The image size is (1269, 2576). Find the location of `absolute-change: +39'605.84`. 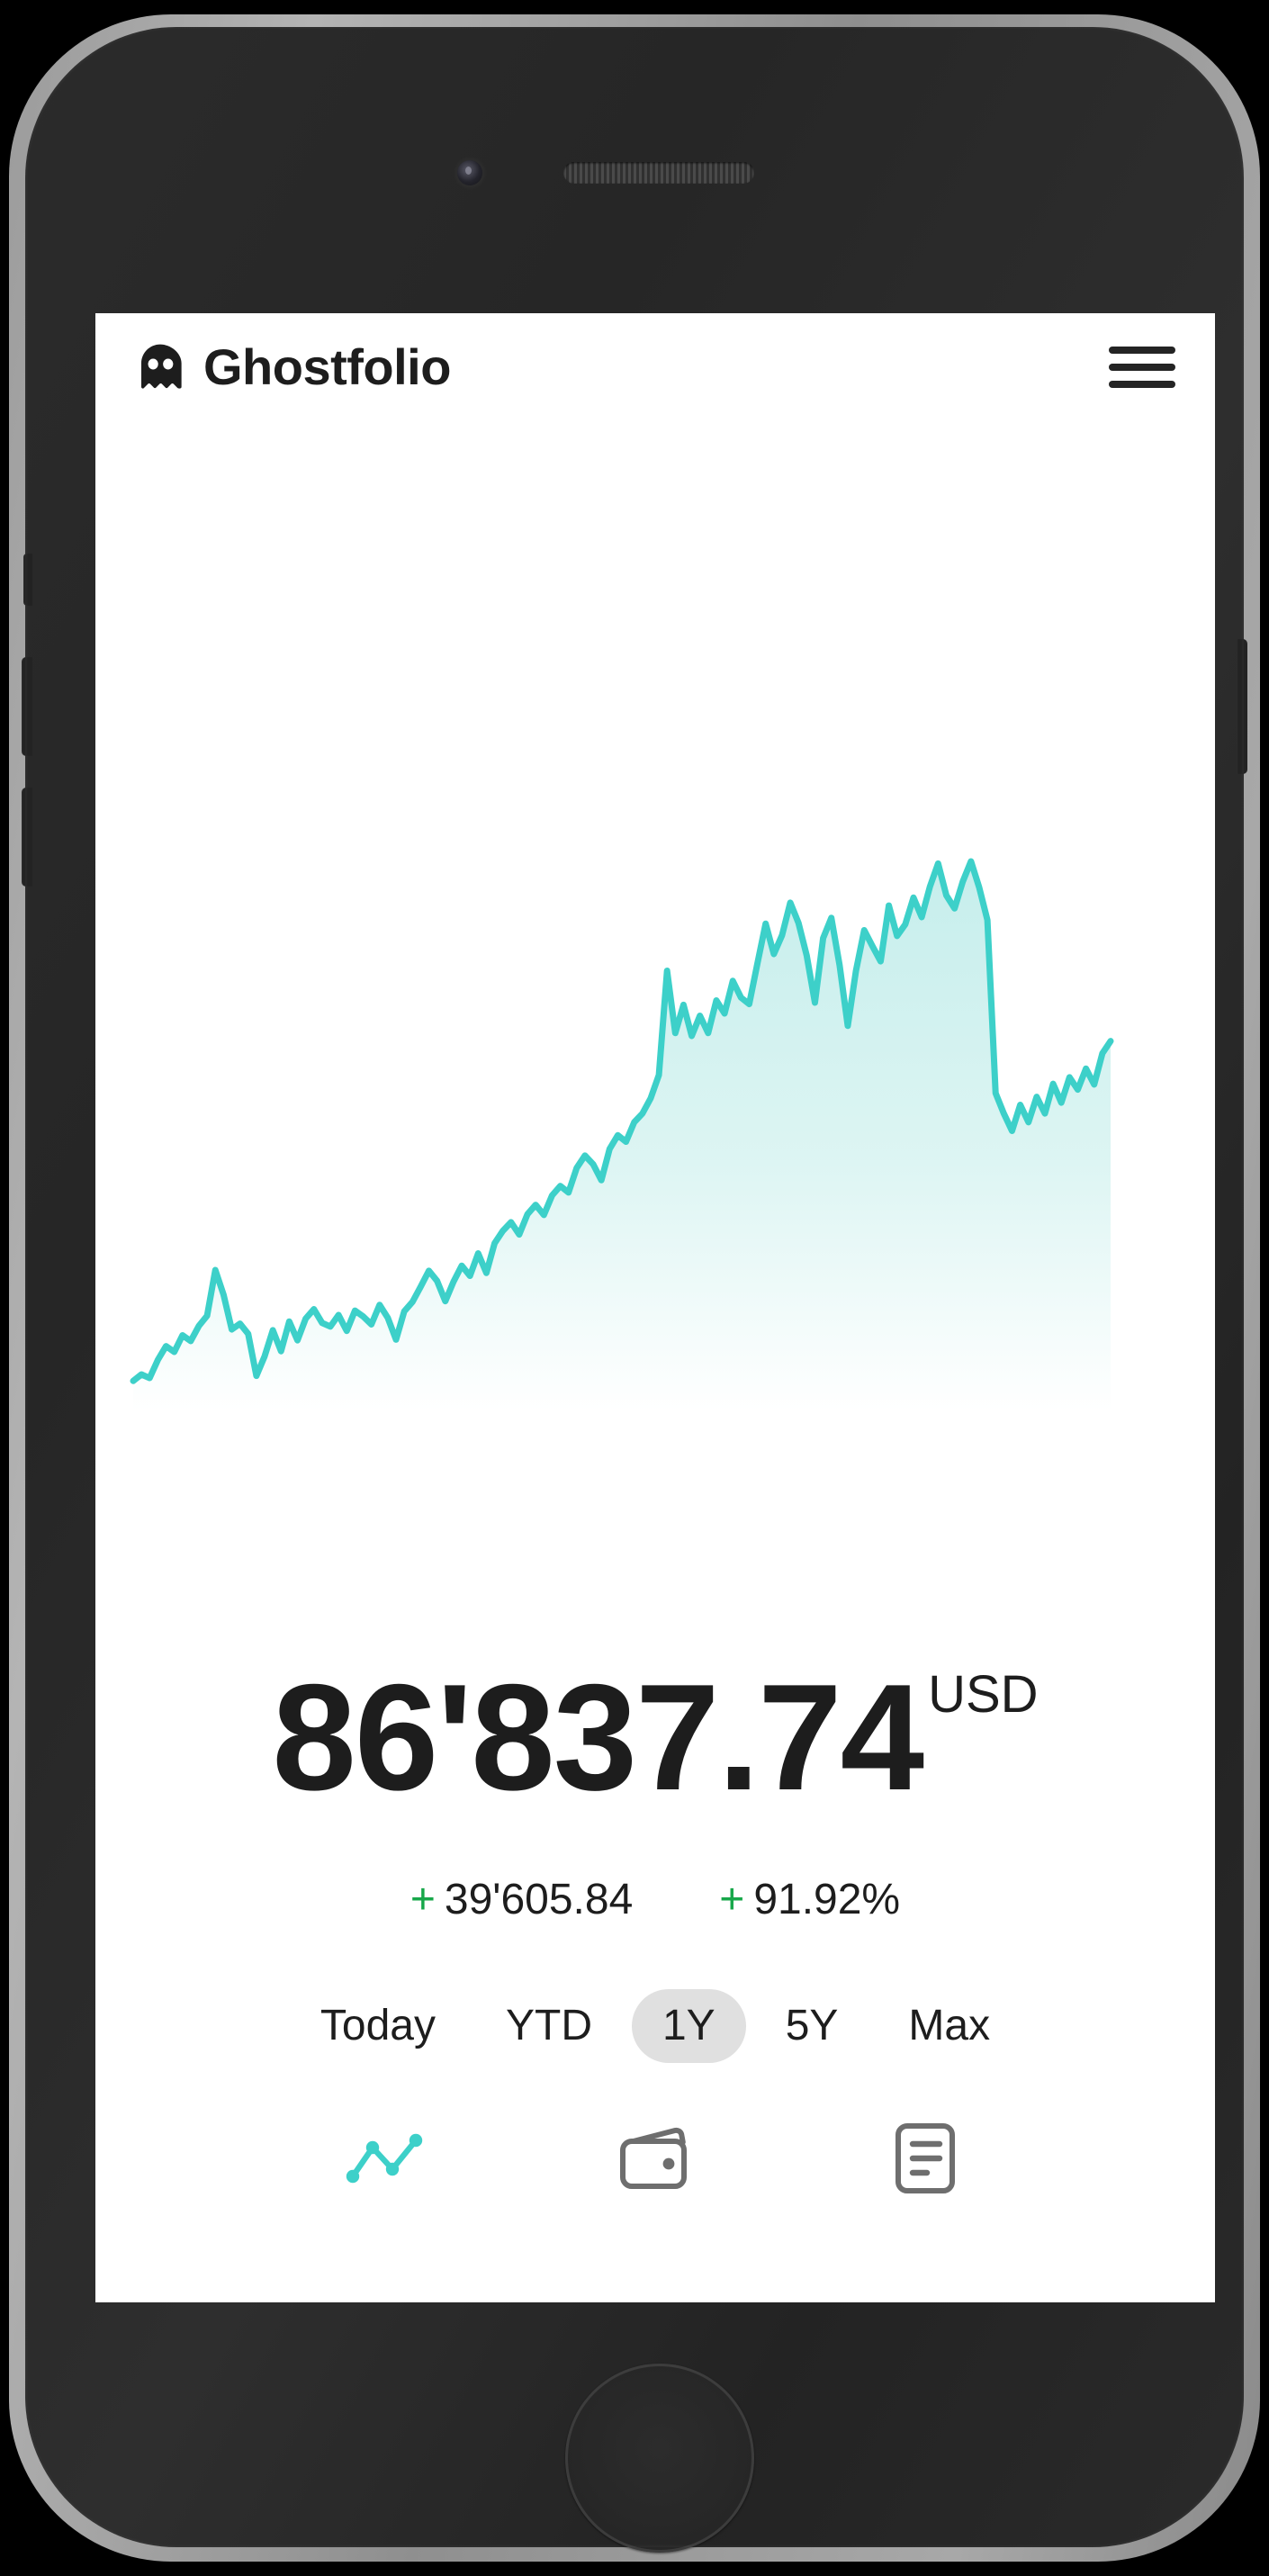

absolute-change: +39'605.84 is located at coordinates (521, 1899).